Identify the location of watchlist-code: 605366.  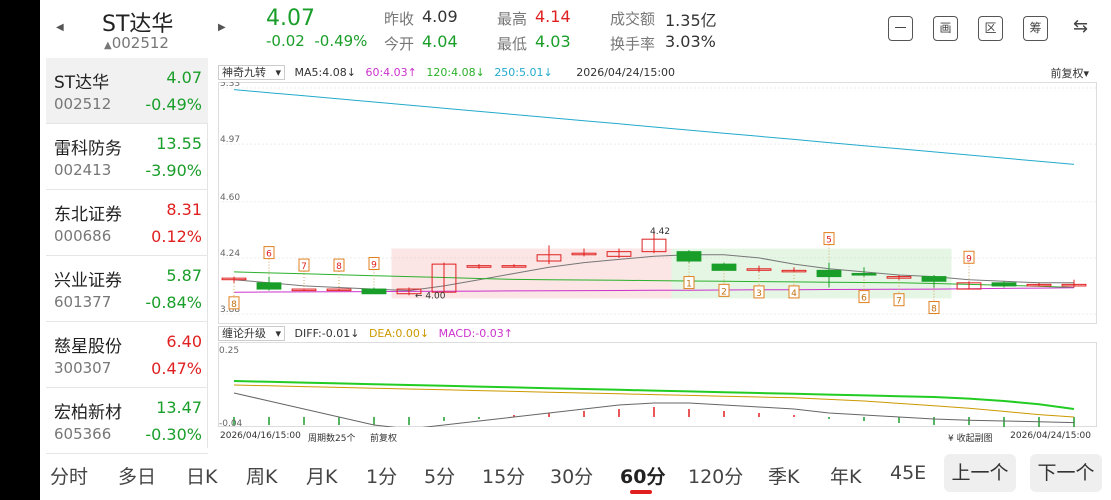
(83, 434).